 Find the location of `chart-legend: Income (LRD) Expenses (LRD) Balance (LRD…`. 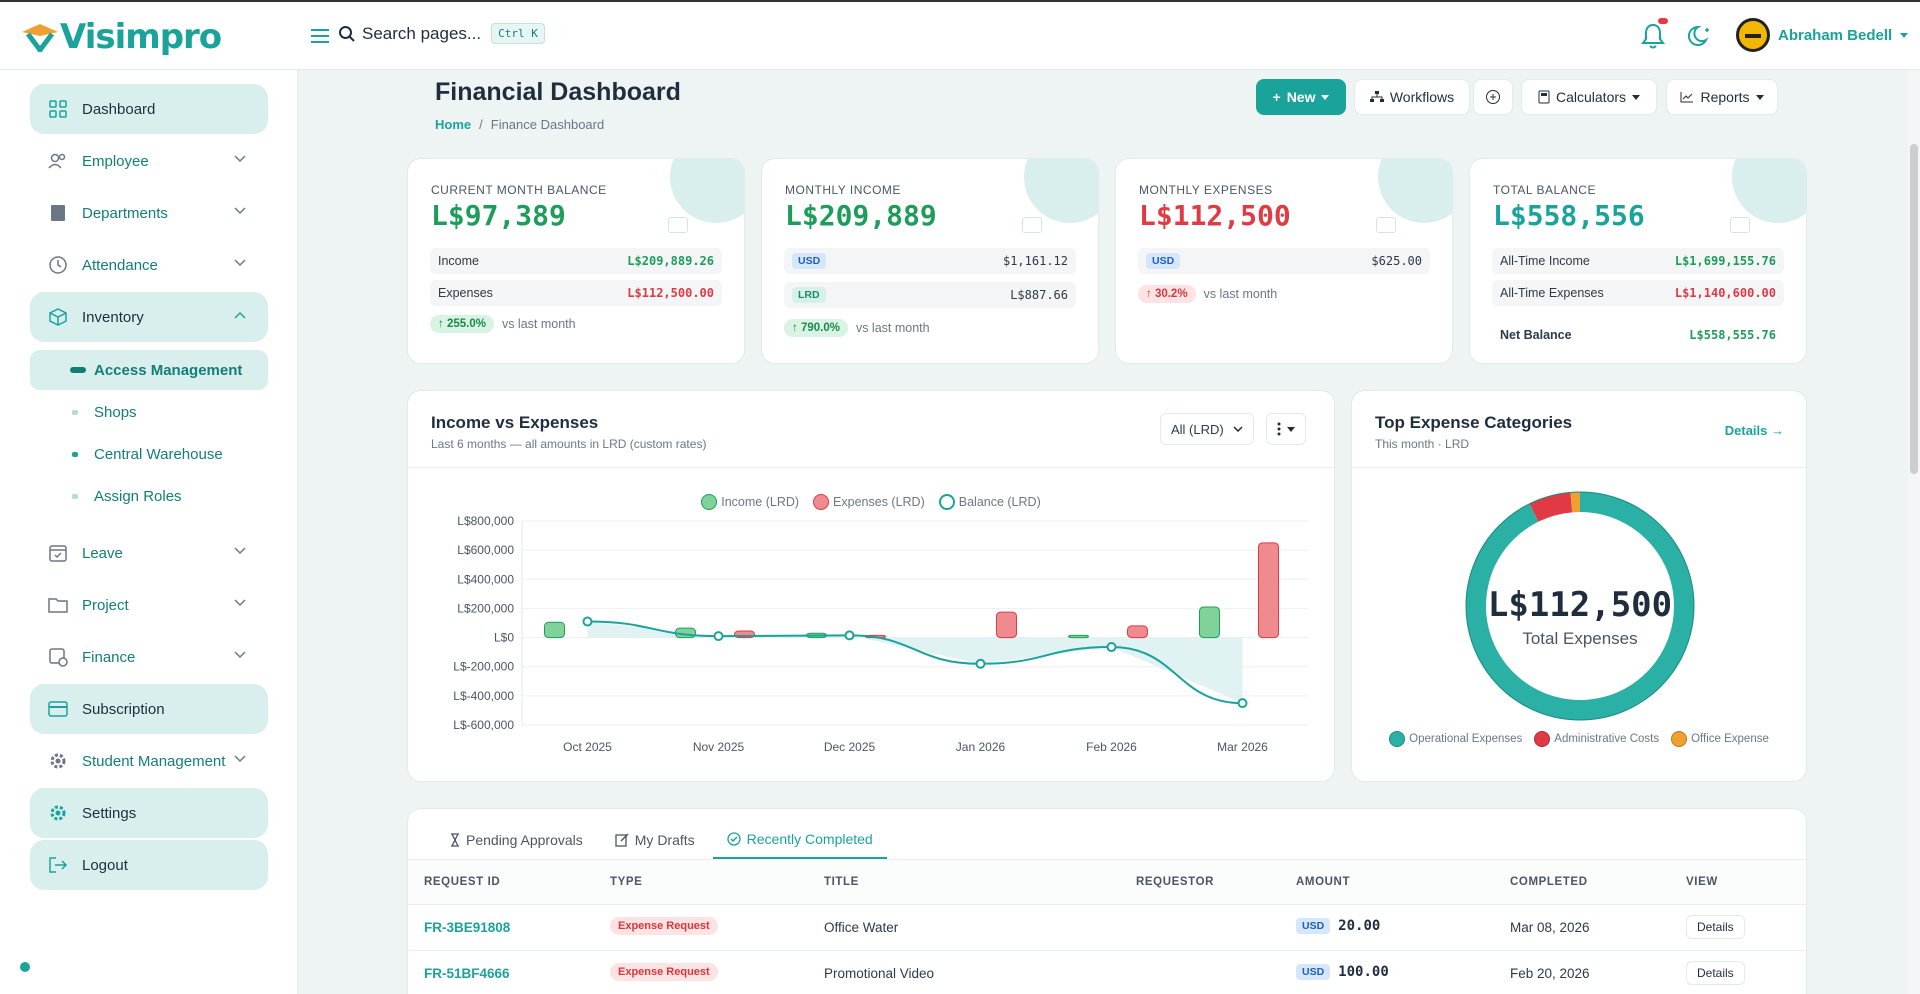

chart-legend: Income (LRD) Expenses (LRD) Balance (LRD… is located at coordinates (871, 502).